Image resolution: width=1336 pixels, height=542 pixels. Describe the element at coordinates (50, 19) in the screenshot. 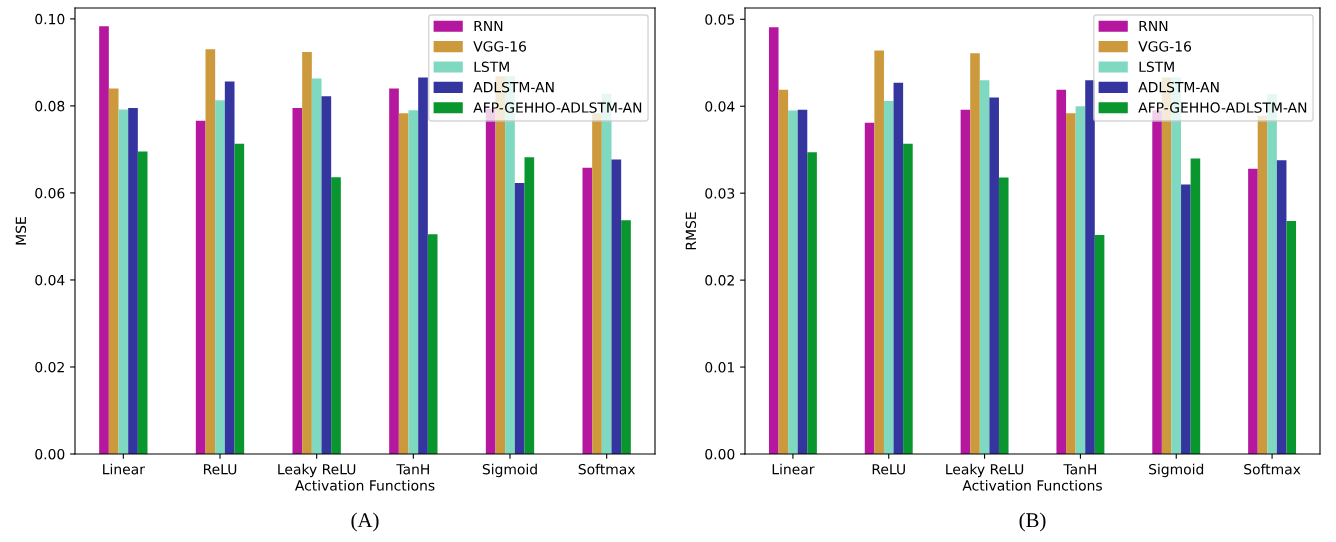

I see `y-tick-label: 0.10` at that location.